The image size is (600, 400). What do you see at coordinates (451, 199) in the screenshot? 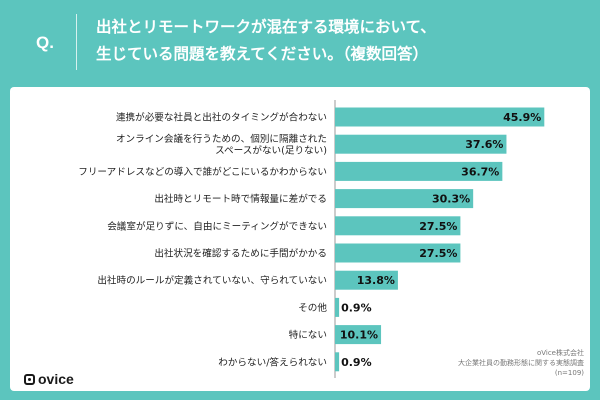
I see `value-label: 30.3%` at bounding box center [451, 199].